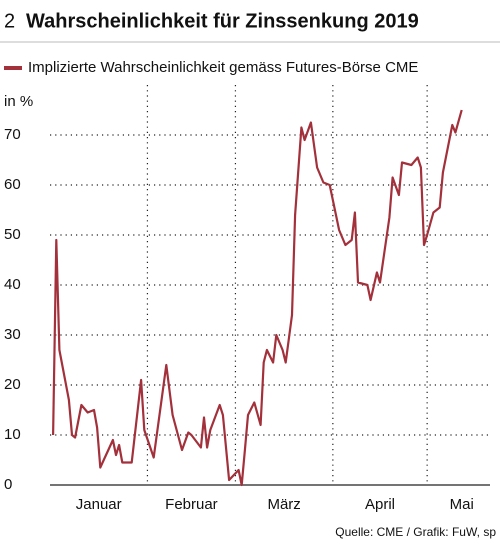  Describe the element at coordinates (12, 384) in the screenshot. I see `y-tick-label: 20` at that location.